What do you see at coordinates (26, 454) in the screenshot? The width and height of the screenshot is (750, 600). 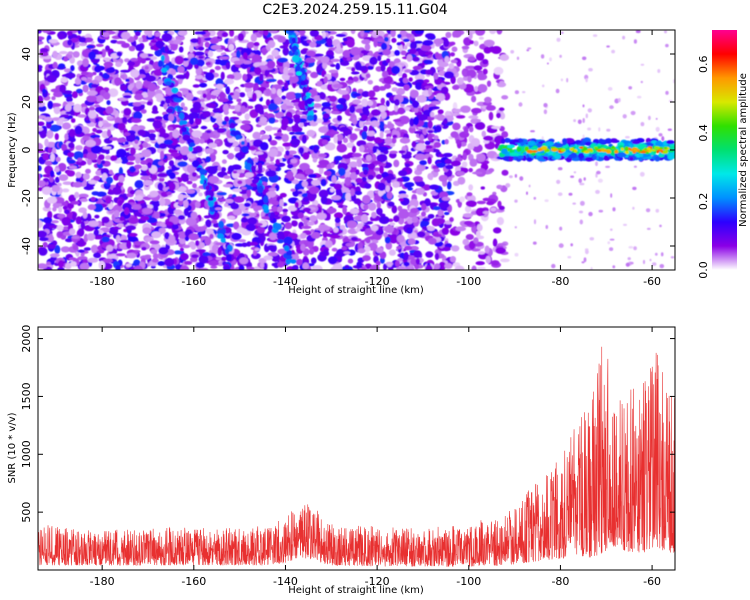 I see `y-tick-label: 1000` at bounding box center [26, 454].